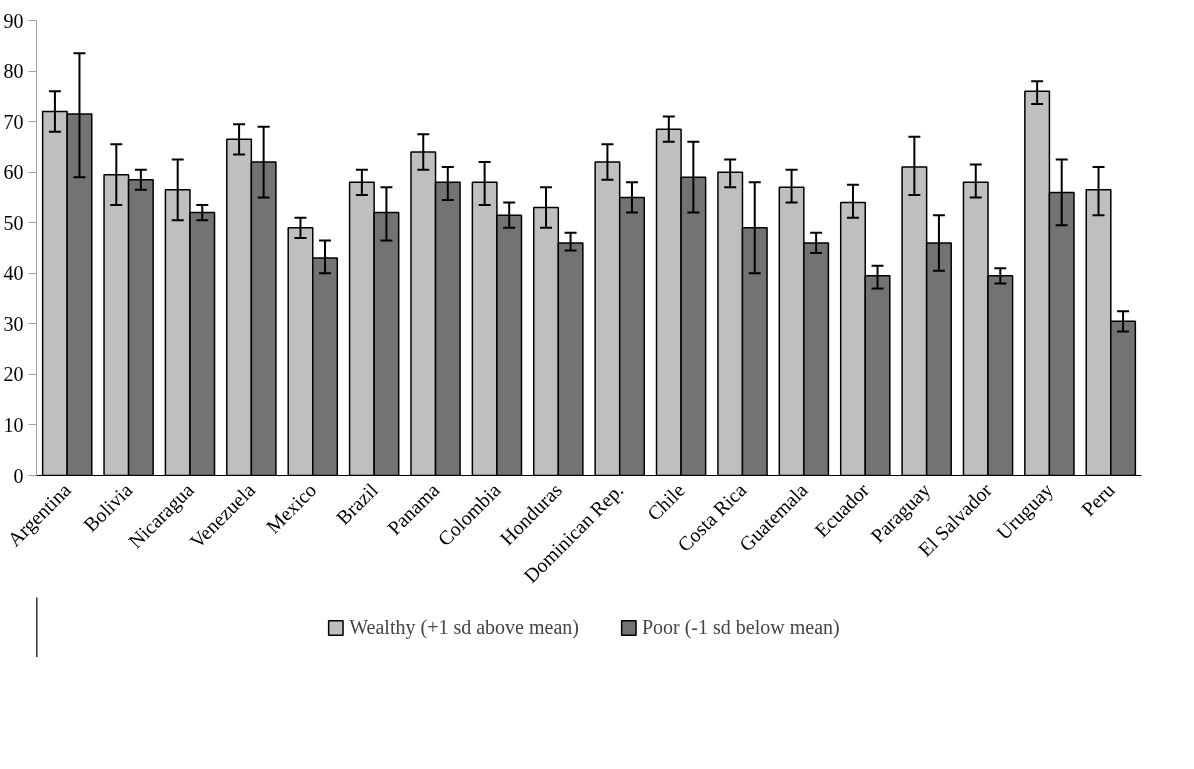 The image size is (1194, 769). I want to click on y-tick-label: 30, so click(13, 323).